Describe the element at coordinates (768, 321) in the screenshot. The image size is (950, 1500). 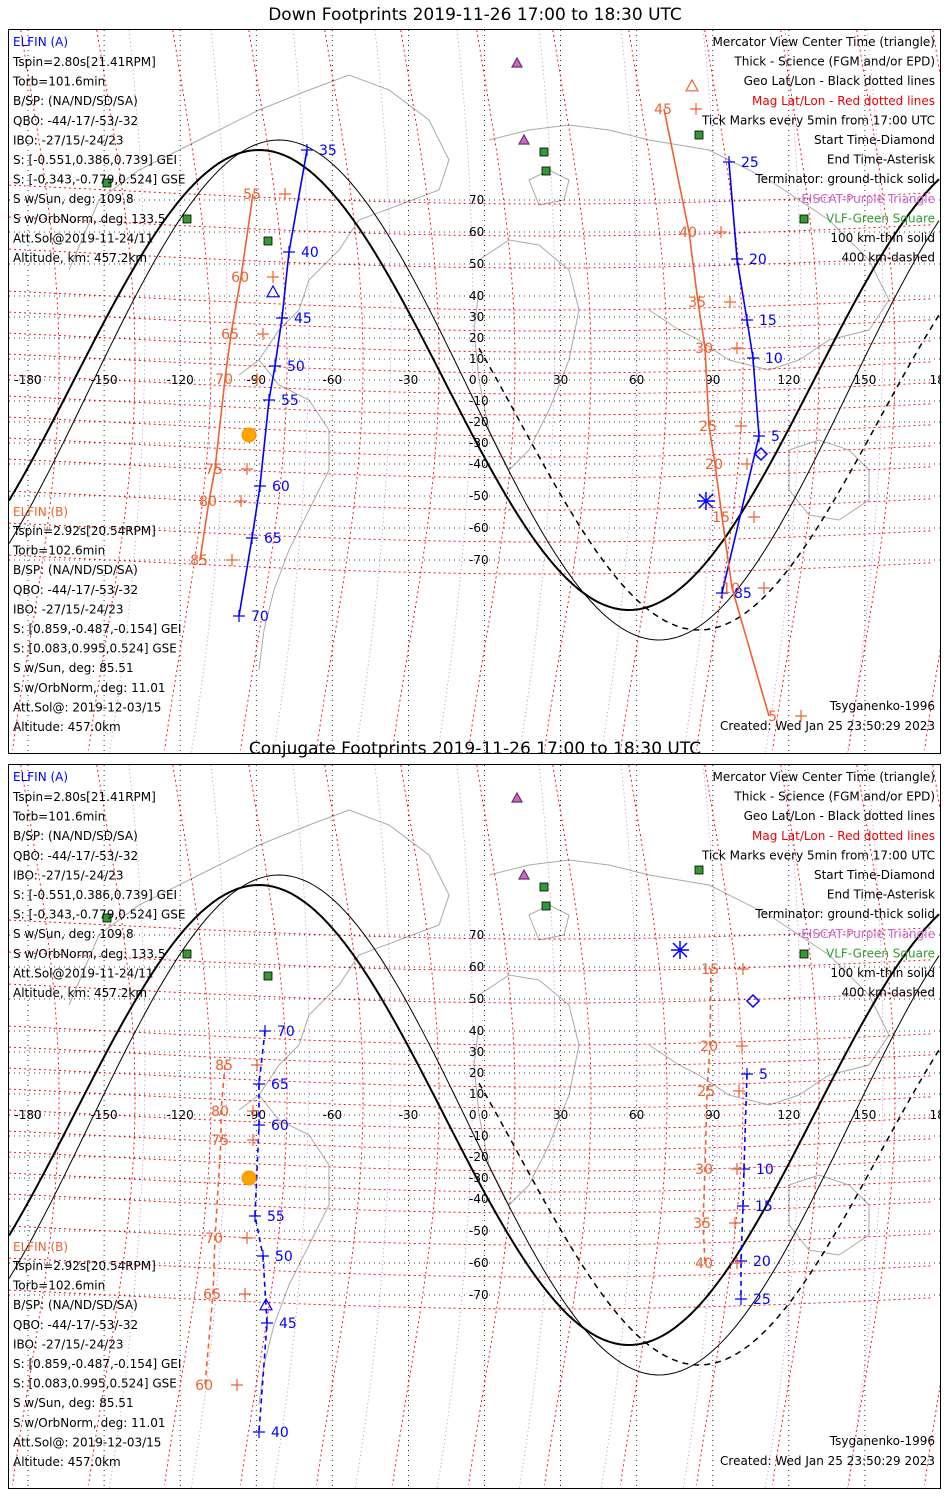
I see `elfin-a-tick-label: 15` at that location.